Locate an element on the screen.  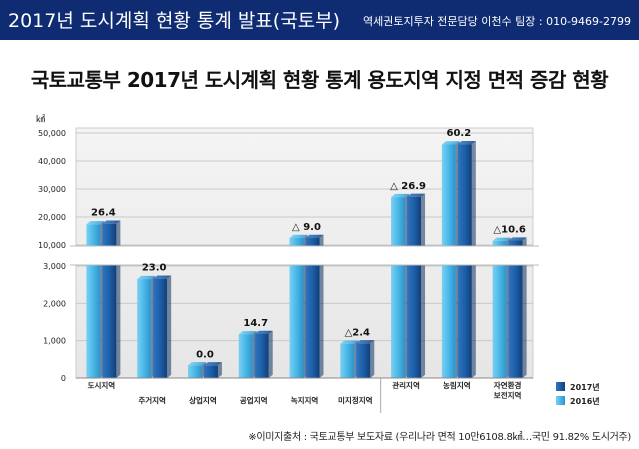
x-tick-label: 관리지역 is located at coordinates (406, 385).